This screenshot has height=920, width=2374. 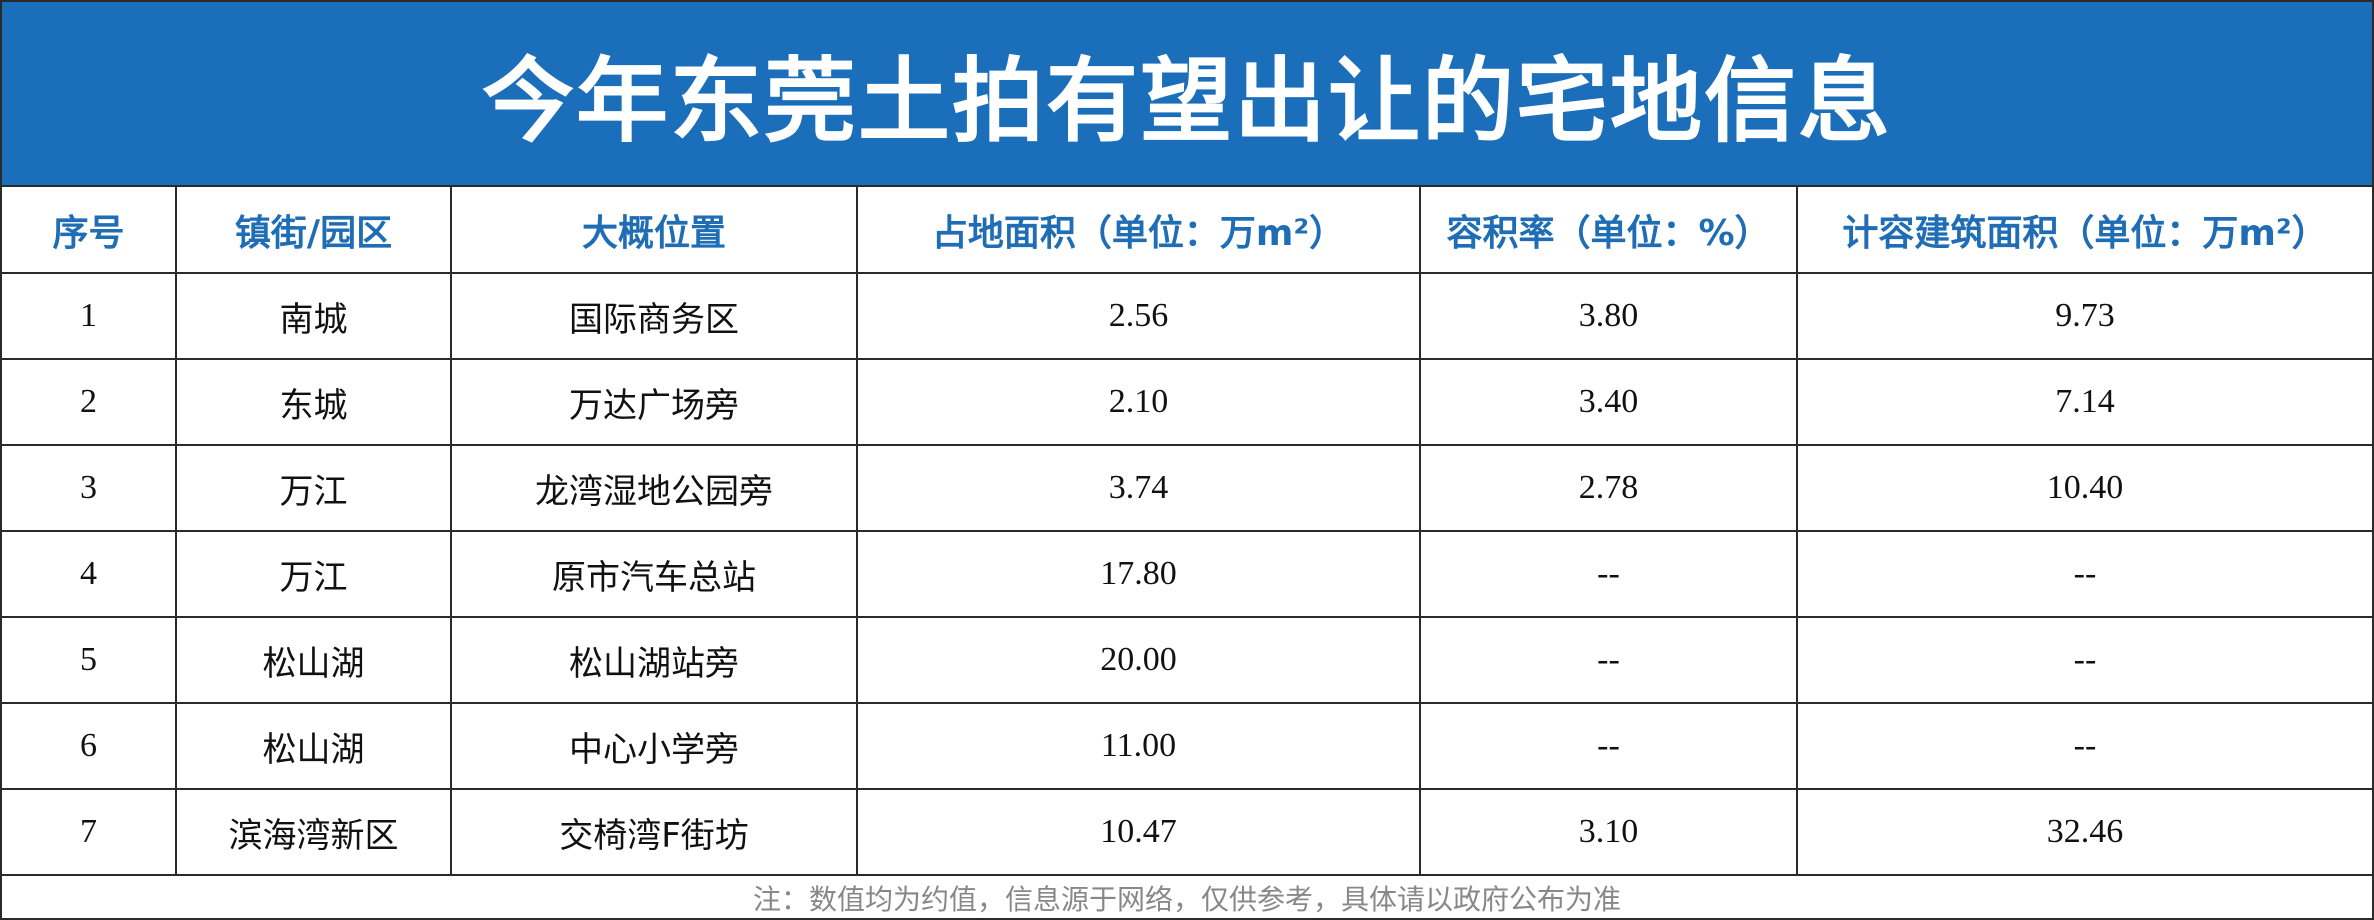 What do you see at coordinates (89, 574) in the screenshot?
I see `table-cell: 4` at bounding box center [89, 574].